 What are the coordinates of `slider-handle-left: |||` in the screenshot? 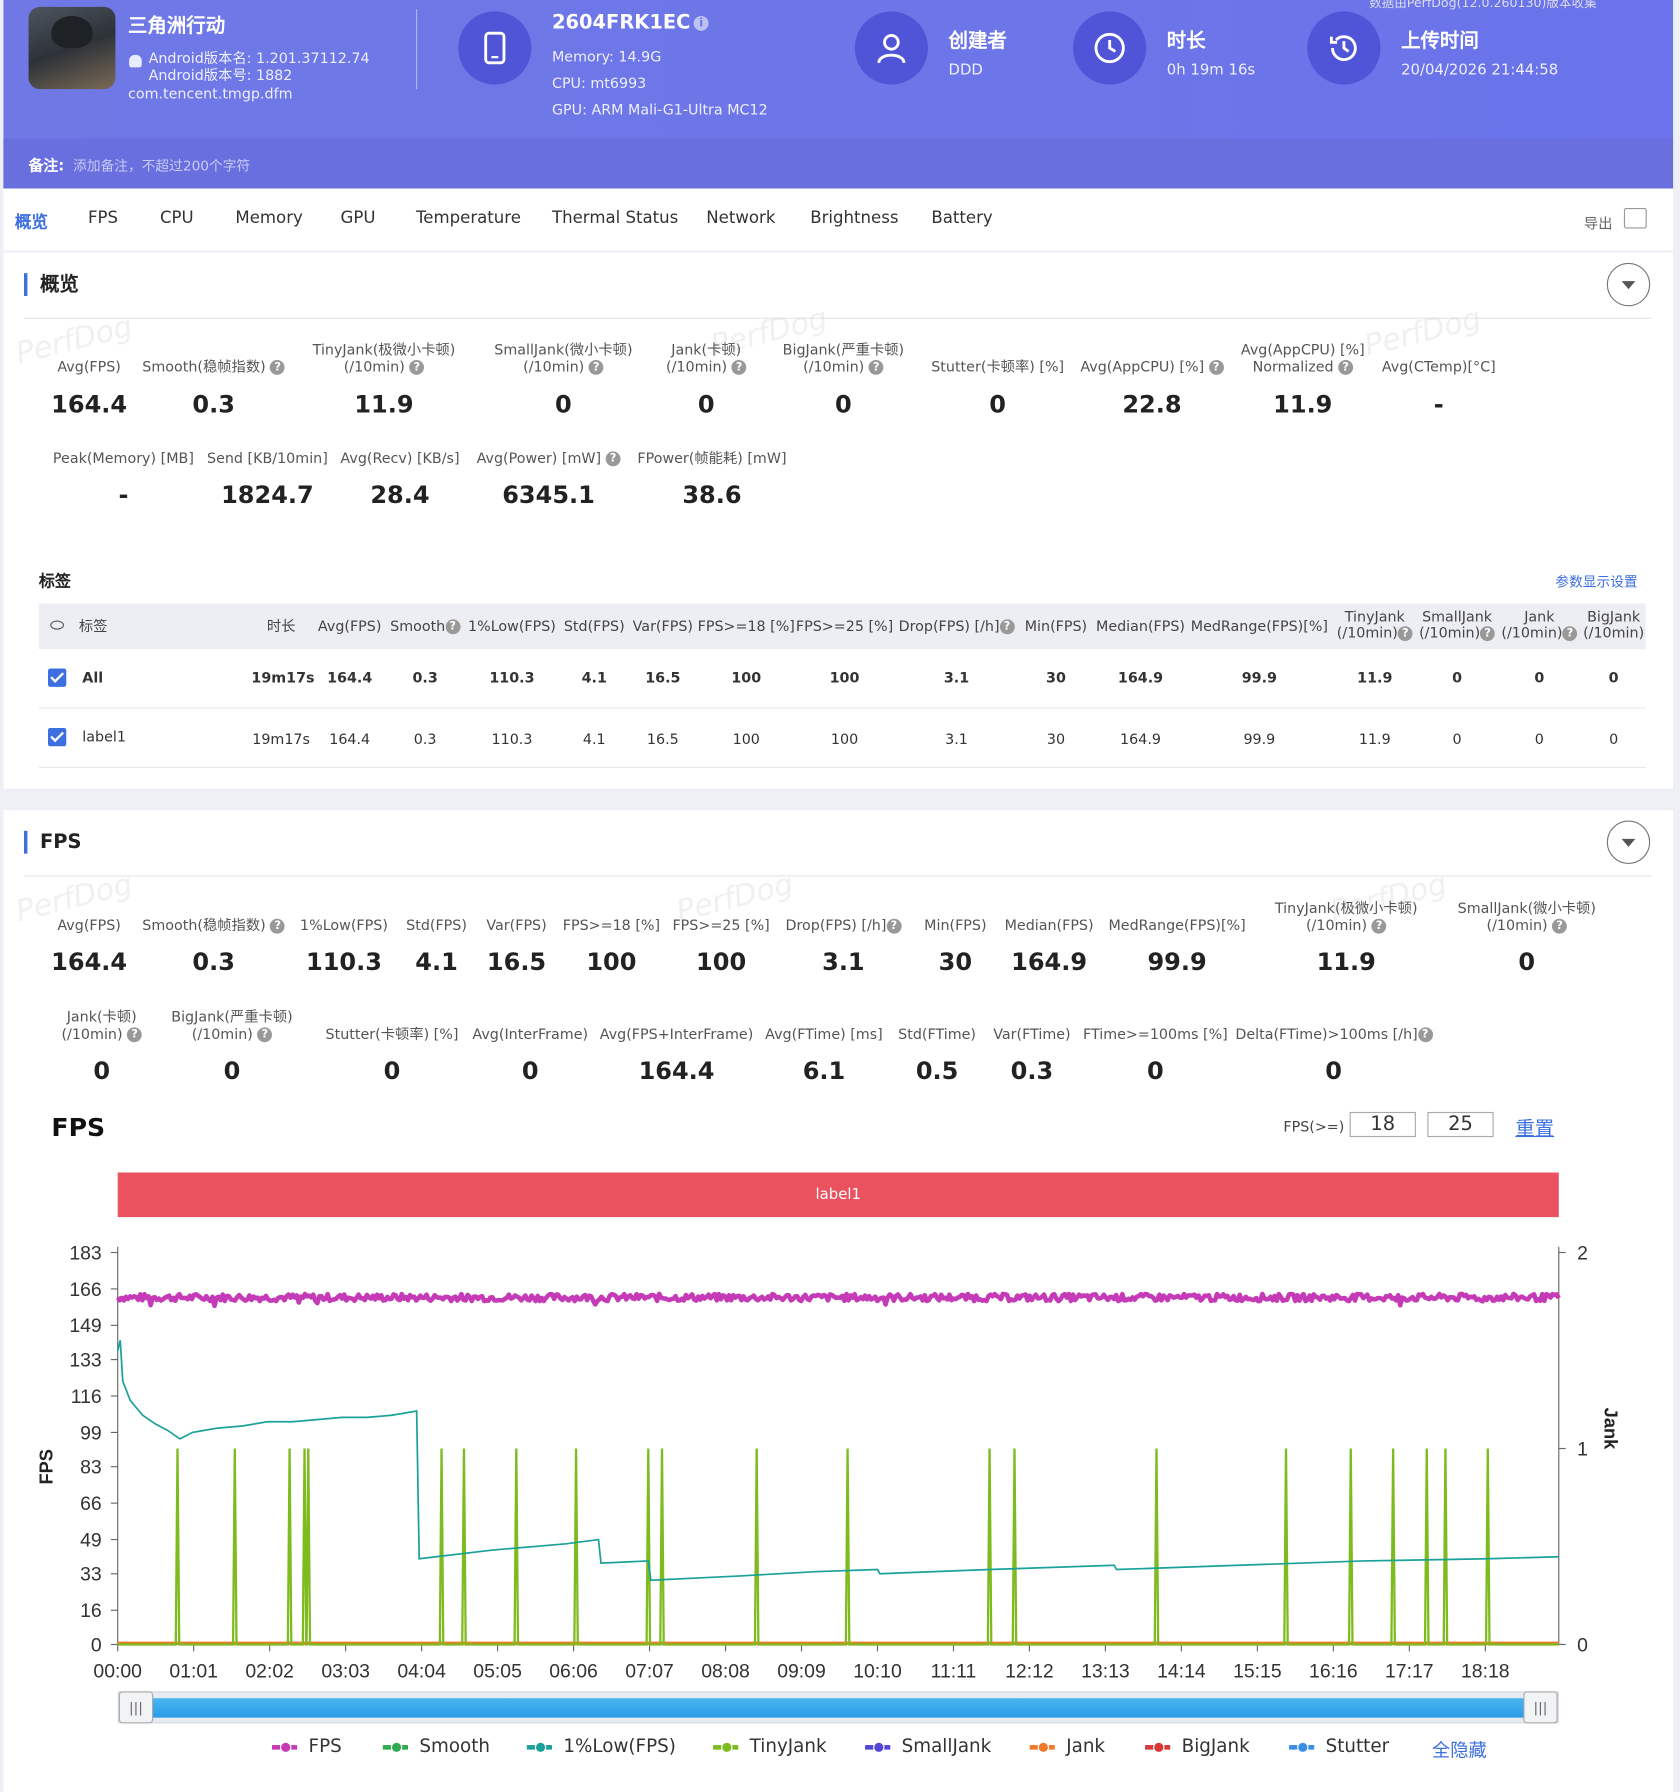 It's located at (136, 1707).